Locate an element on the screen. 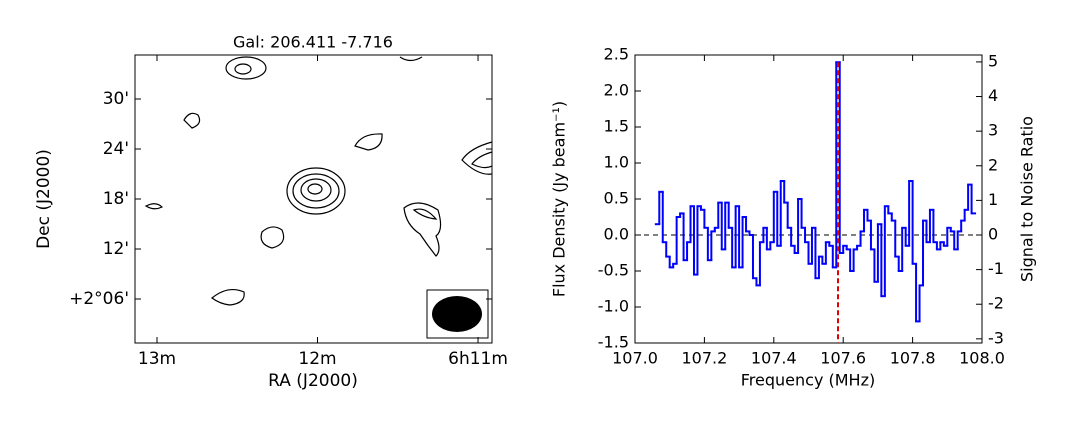 This screenshot has height=426, width=1073. x-tick-label: 13m is located at coordinates (157, 359).